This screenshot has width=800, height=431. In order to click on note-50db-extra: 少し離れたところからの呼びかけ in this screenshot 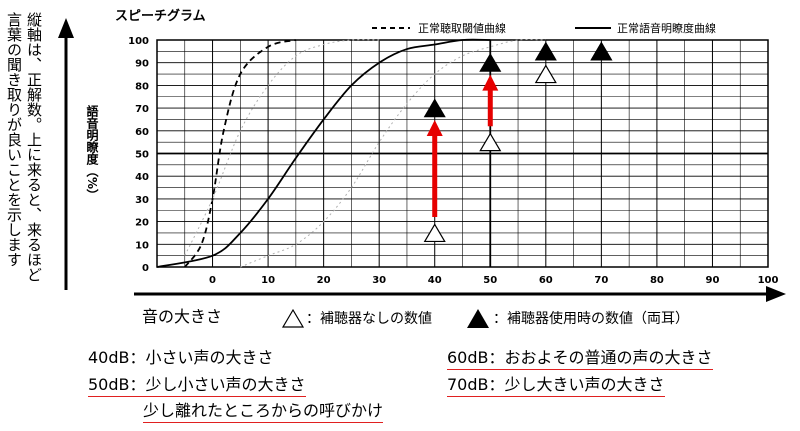, I will do `click(263, 410)`.